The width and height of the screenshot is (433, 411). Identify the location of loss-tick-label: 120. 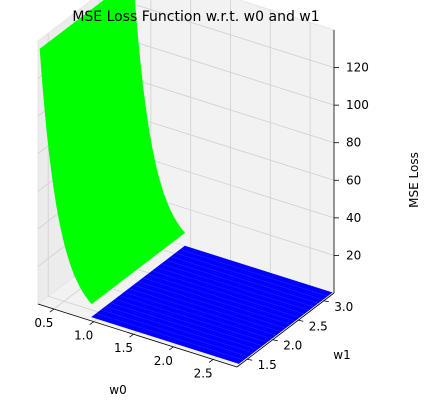
(357, 68).